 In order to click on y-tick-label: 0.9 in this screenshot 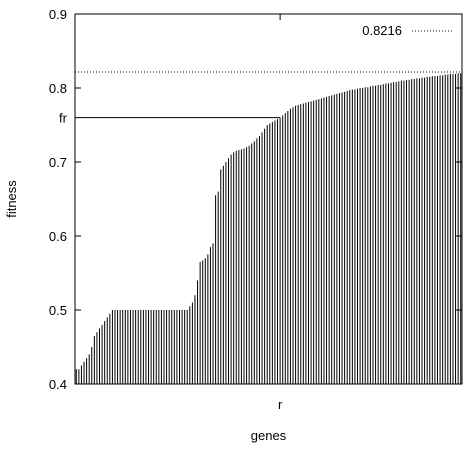, I will do `click(58, 14)`.